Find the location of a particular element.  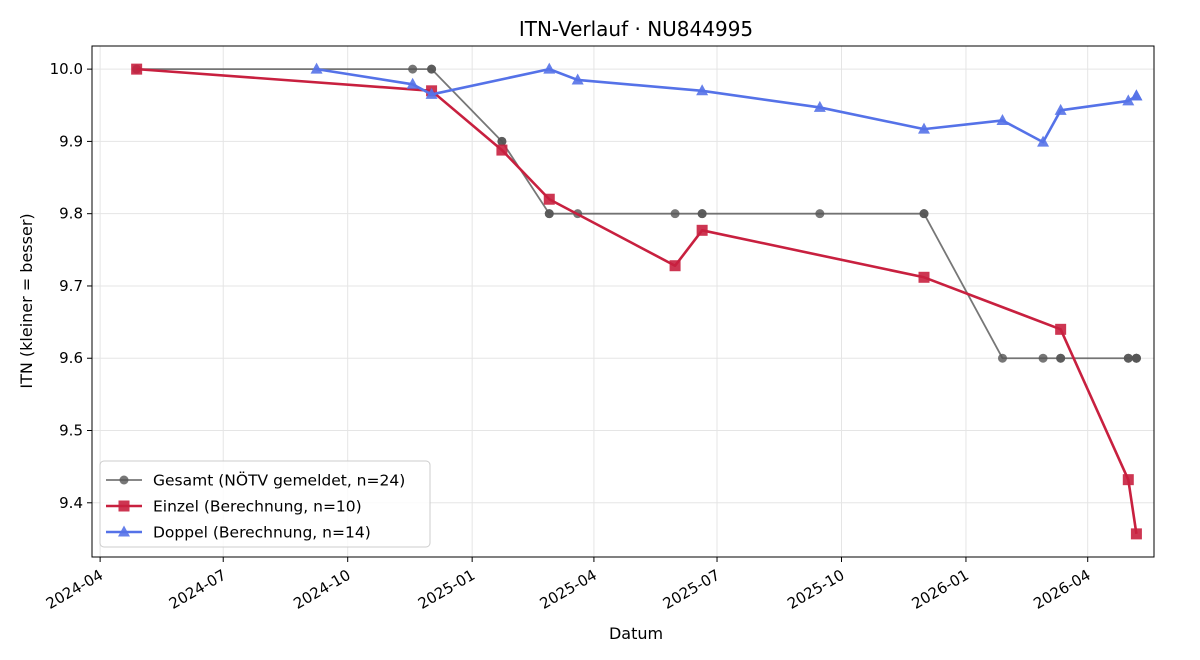

legend-marker-doppel is located at coordinates (124, 531).